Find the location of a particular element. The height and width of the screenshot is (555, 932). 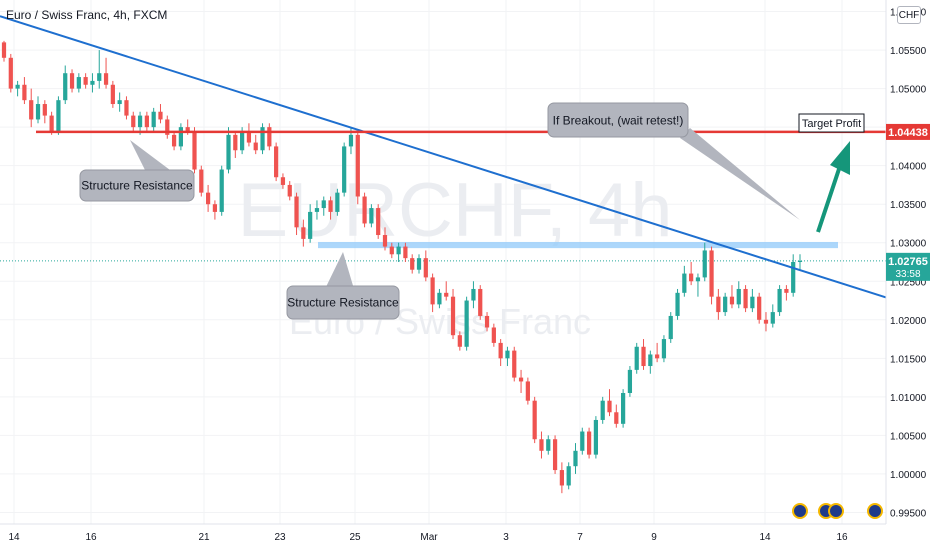

time-tick-label: 9 is located at coordinates (654, 537).